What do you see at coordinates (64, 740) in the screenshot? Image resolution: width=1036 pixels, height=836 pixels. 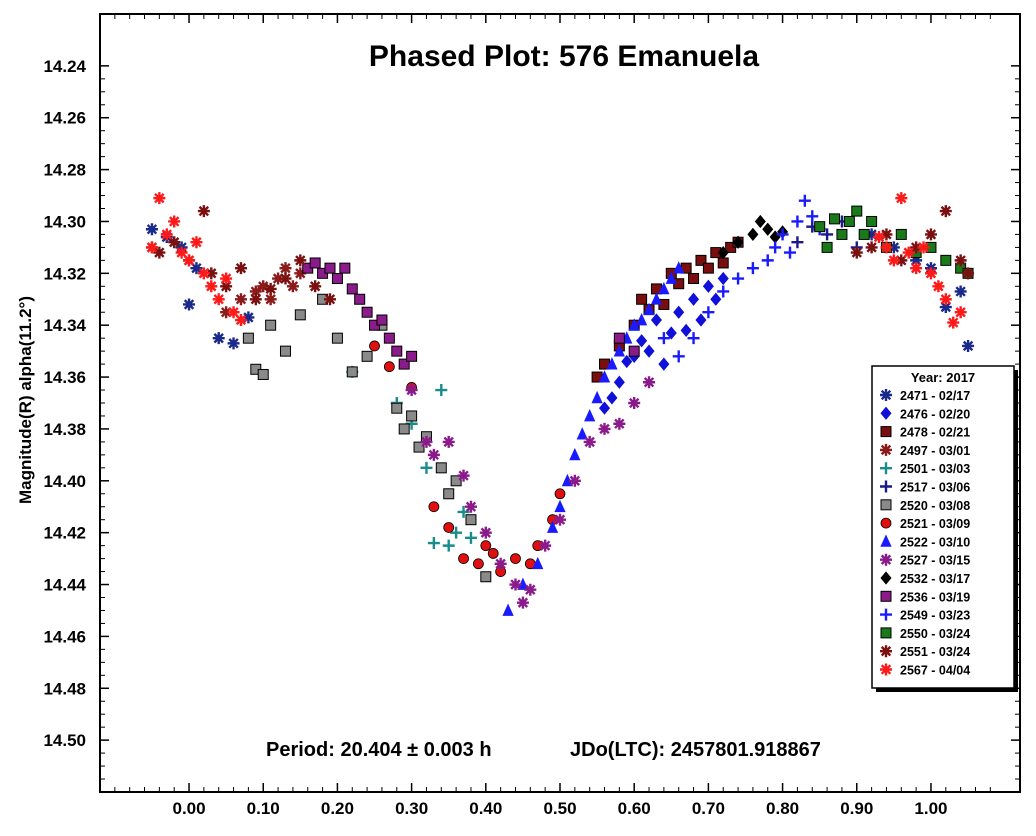 I see `y-tick-label: 14.50` at bounding box center [64, 740].